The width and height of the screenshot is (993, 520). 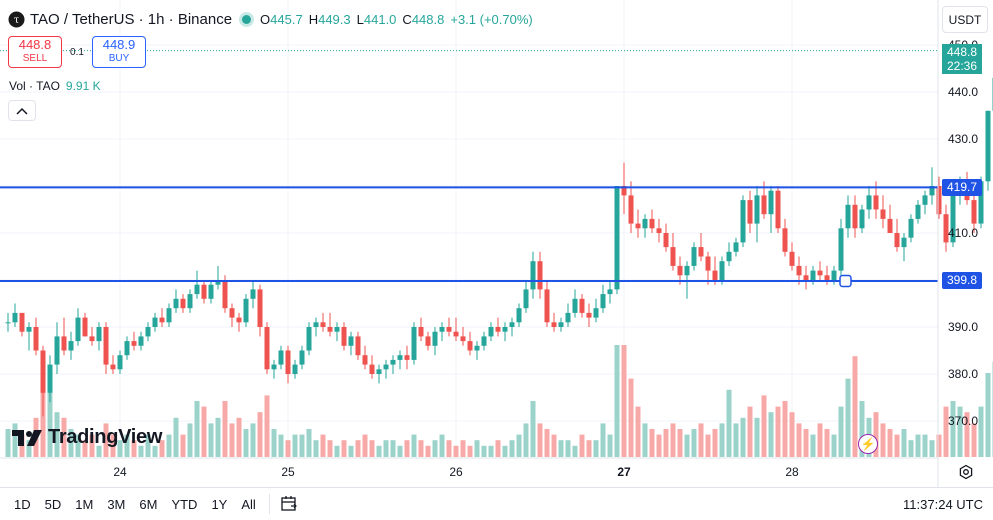 What do you see at coordinates (22, 504) in the screenshot?
I see `range-1d: 1D` at bounding box center [22, 504].